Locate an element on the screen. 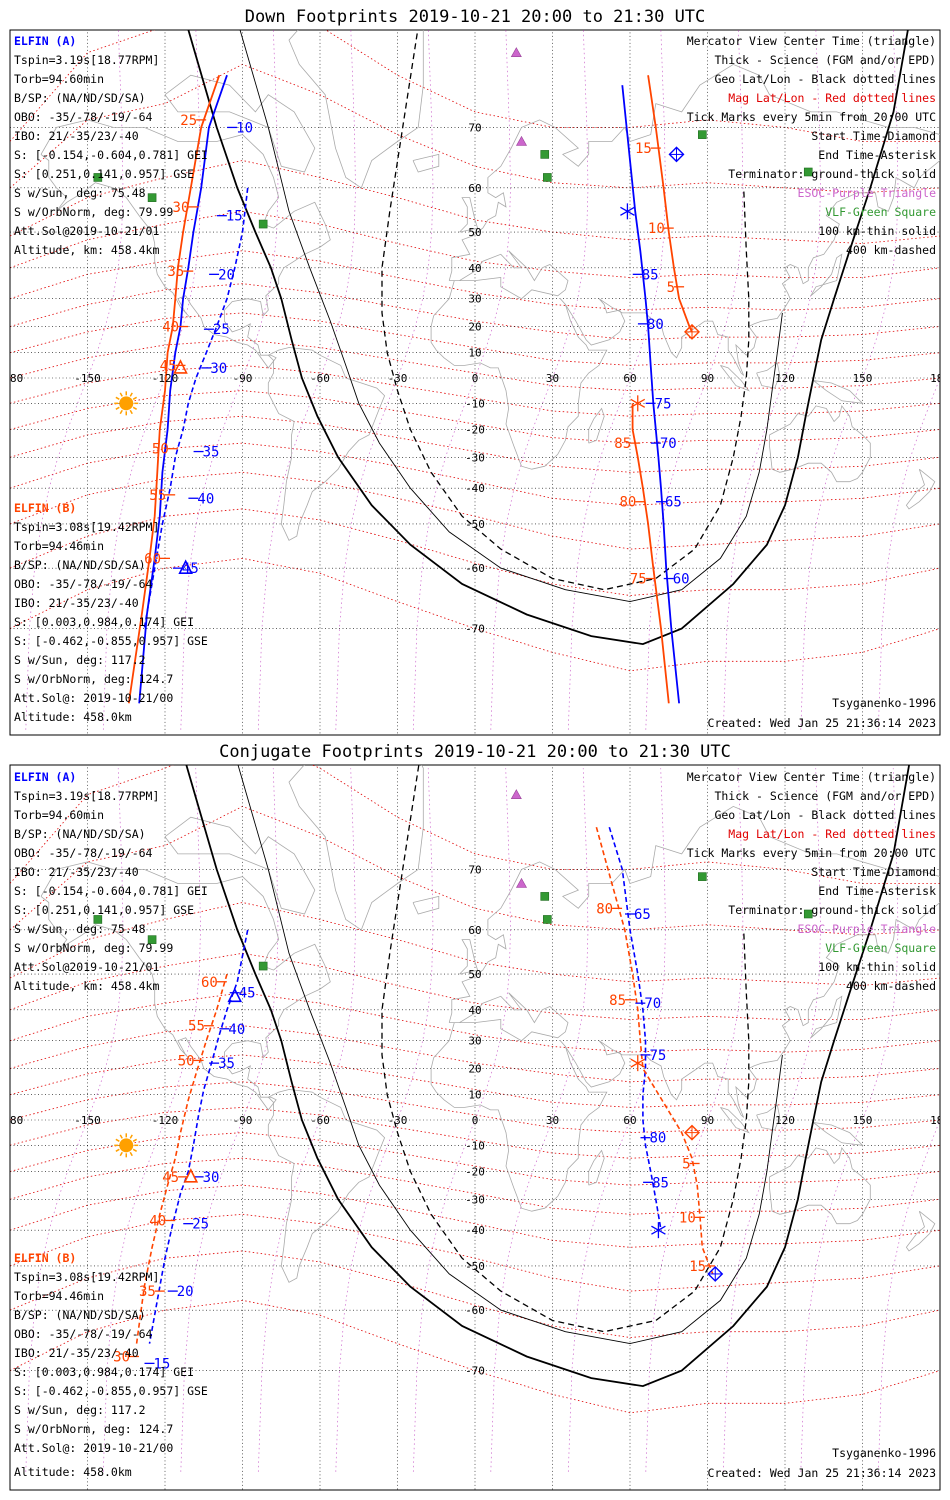 Image resolution: width=950 pixels, height=1500 pixels. track-tick-label-elfin-b: 35 is located at coordinates (147, 1292).